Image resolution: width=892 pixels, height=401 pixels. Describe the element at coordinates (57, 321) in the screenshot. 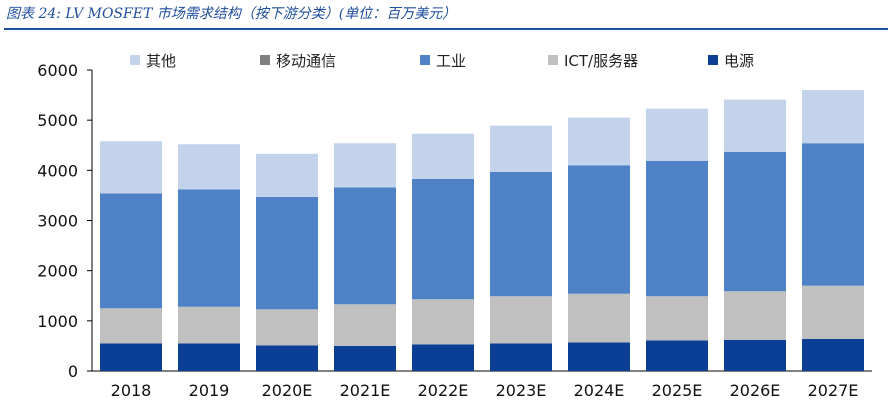

I see `y-tick-label: 1000` at that location.